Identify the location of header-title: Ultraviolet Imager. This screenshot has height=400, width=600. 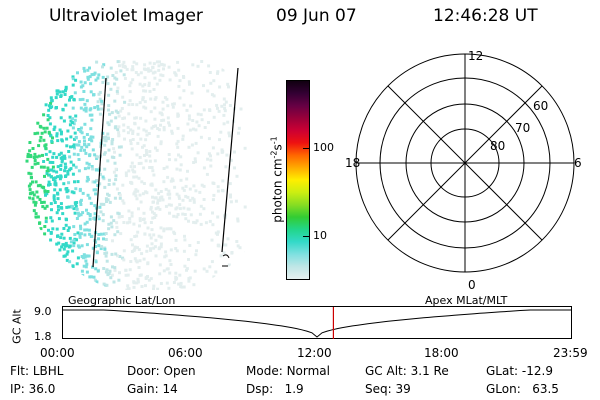
(126, 16).